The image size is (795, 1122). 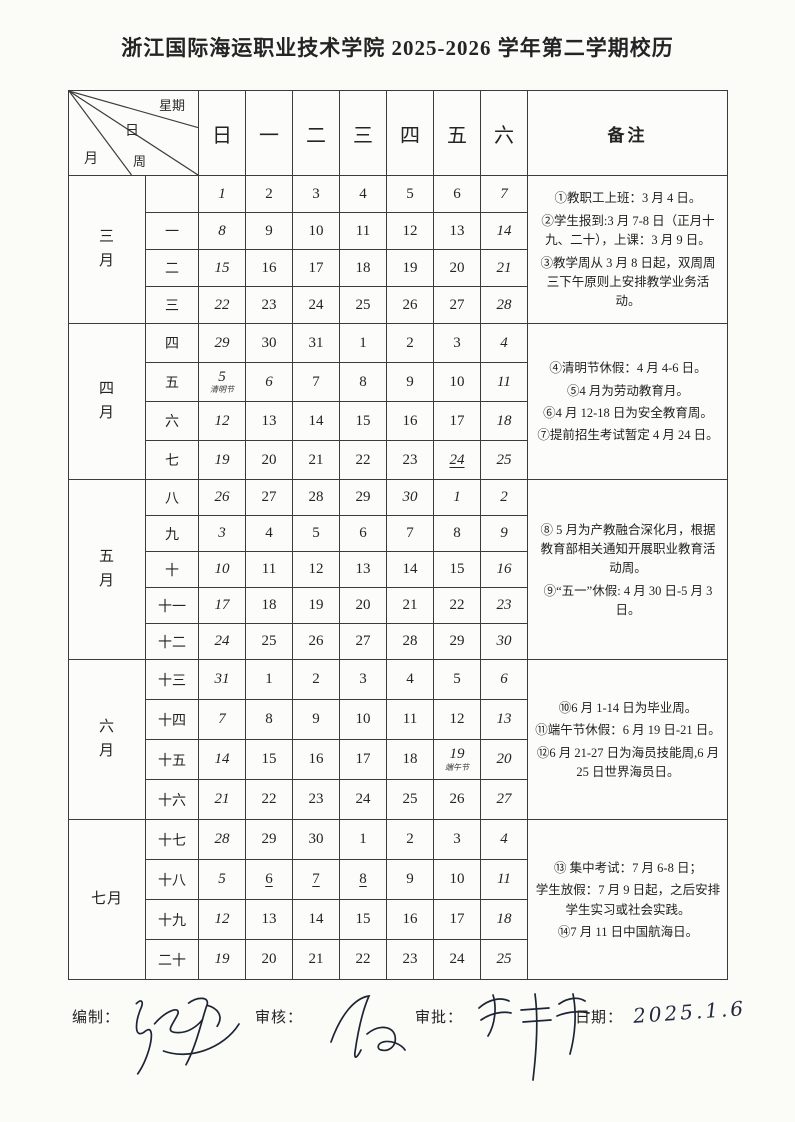 I want to click on day-header: 四, so click(x=410, y=133).